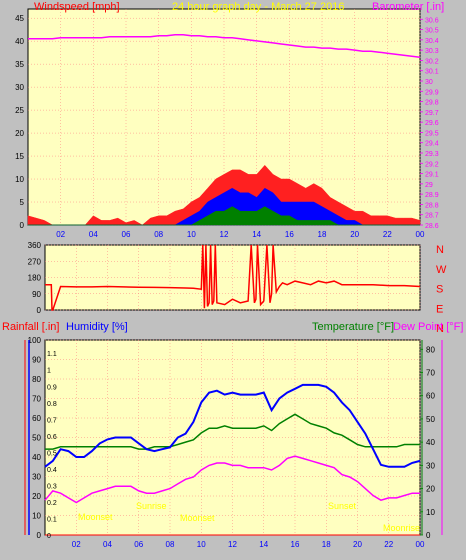 The image size is (466, 560). What do you see at coordinates (19, 110) in the screenshot?
I see `wind-y-tick-25: 25` at bounding box center [19, 110].